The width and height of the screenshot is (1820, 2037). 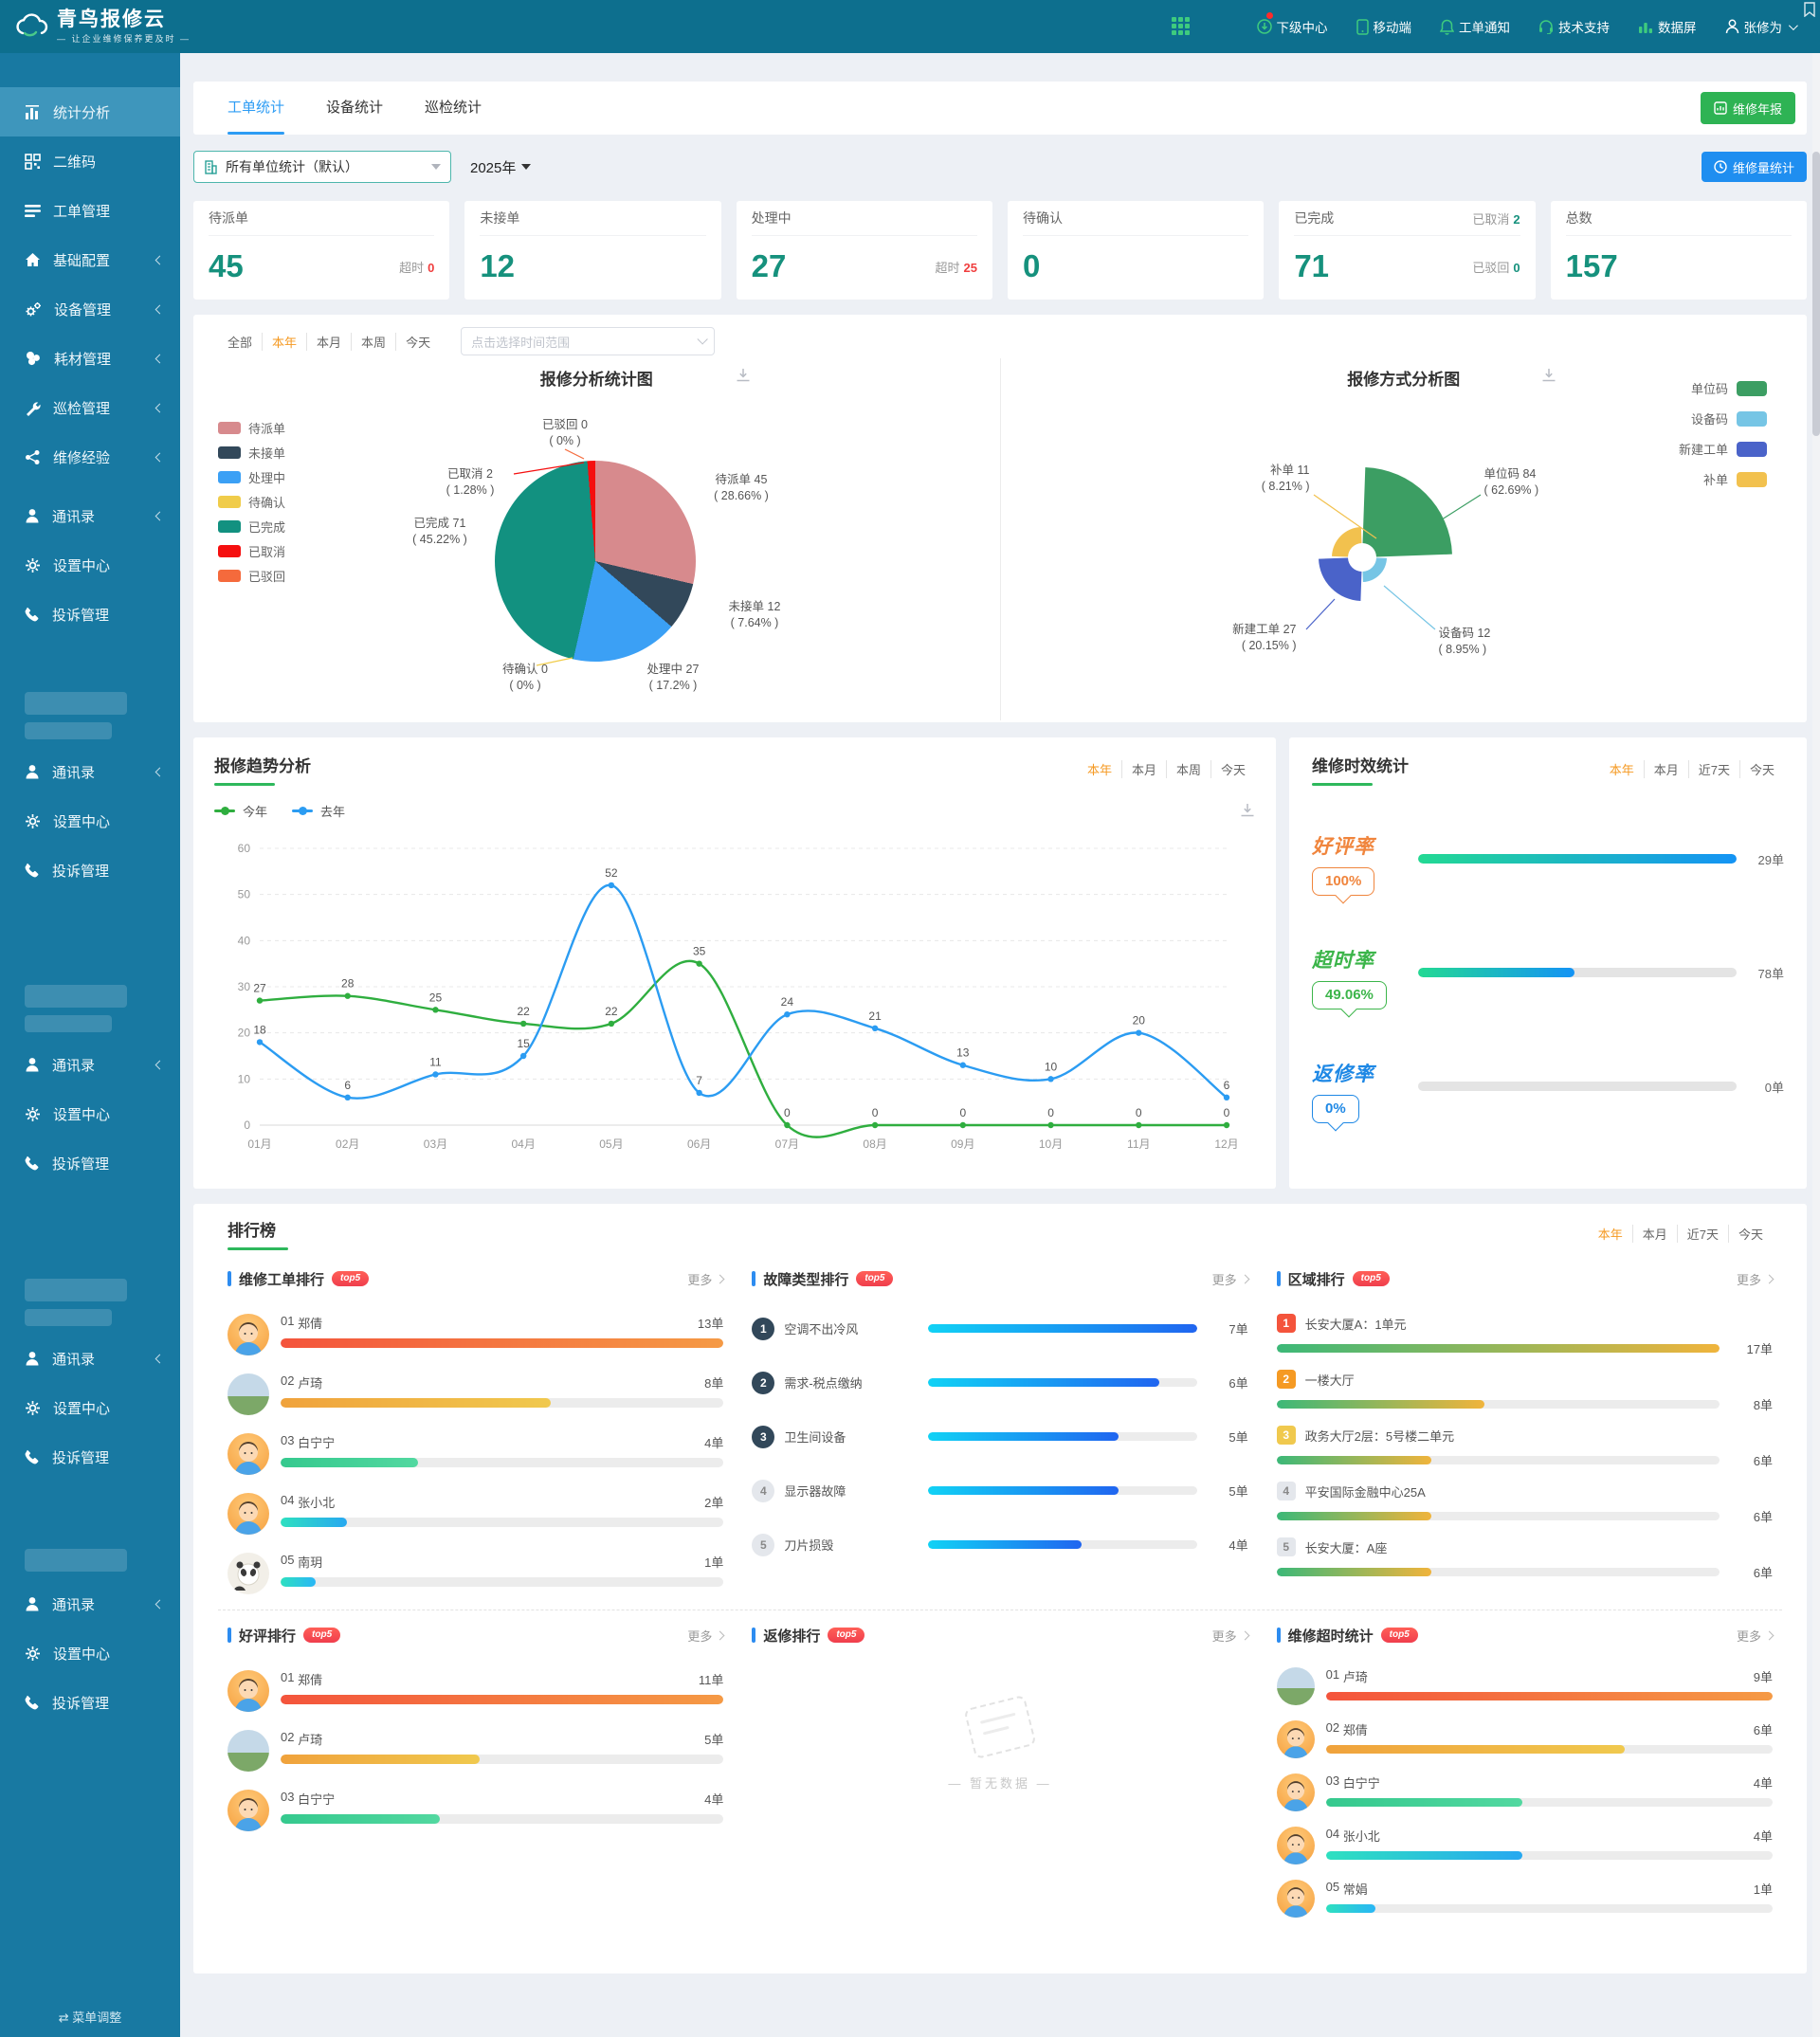 What do you see at coordinates (90, 457) in the screenshot?
I see `sidebar-item-experience: 维修经验` at bounding box center [90, 457].